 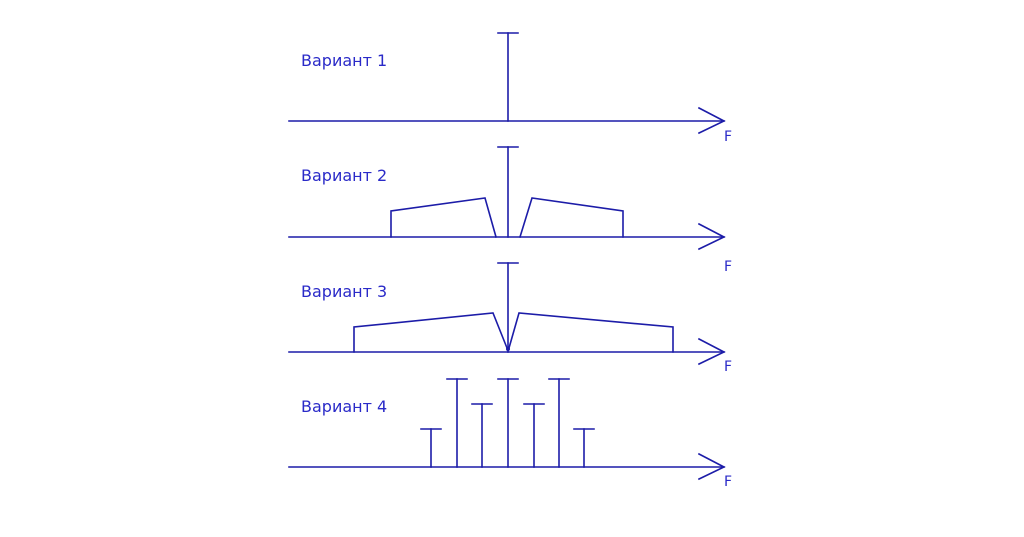 What do you see at coordinates (344, 175) in the screenshot?
I see `variant-2-label: Вариант 2` at bounding box center [344, 175].